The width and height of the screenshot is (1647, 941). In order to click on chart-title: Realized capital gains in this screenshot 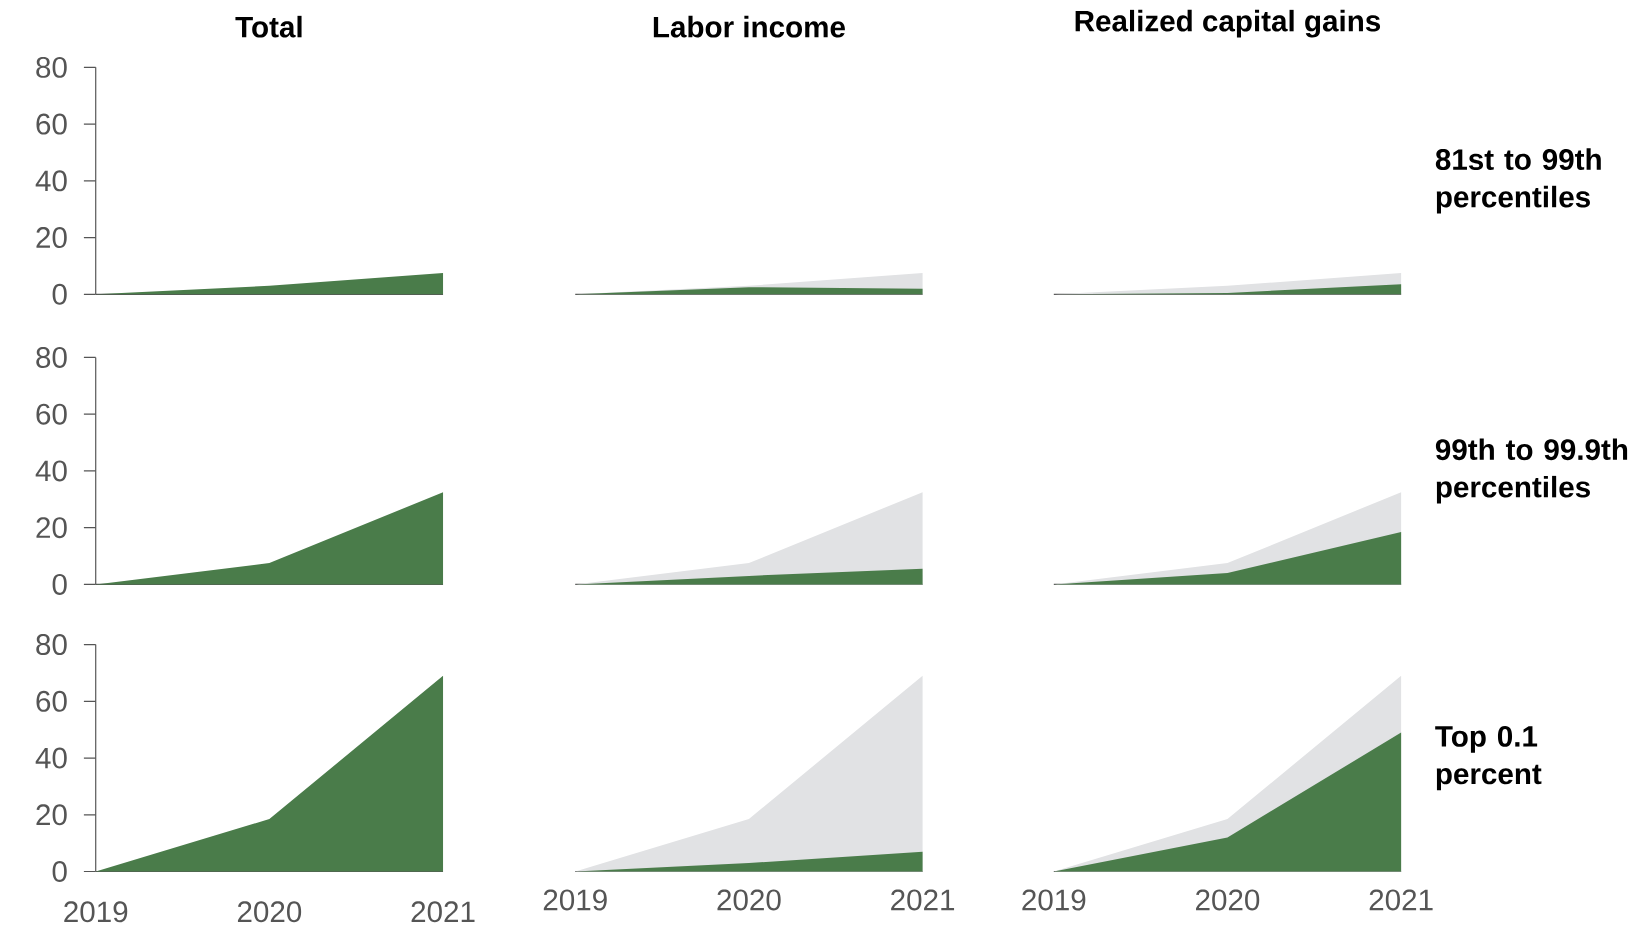, I will do `click(1228, 24)`.